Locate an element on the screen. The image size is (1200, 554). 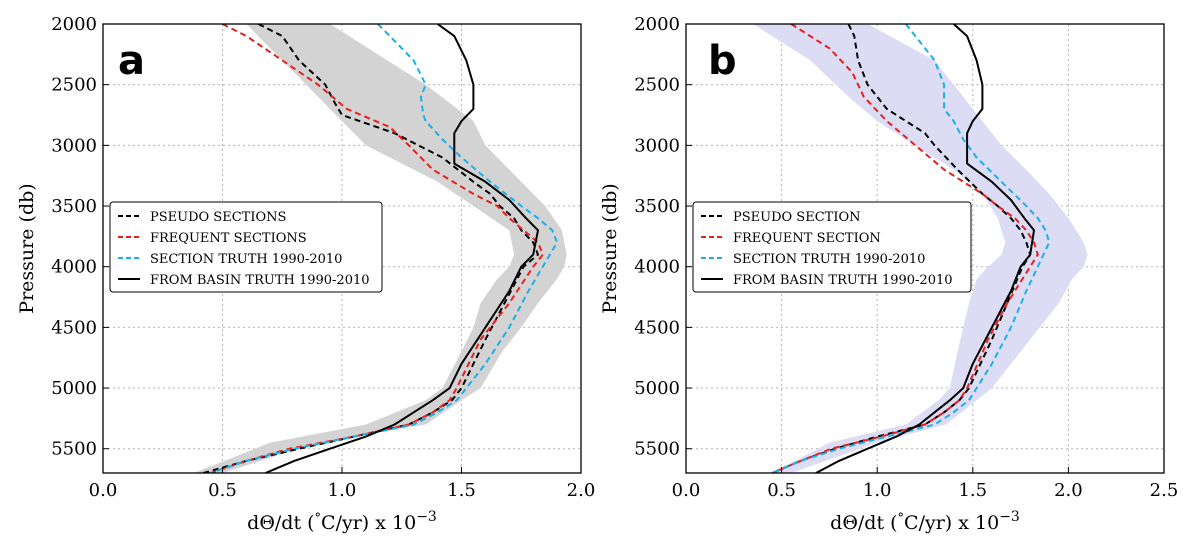
panel-letter: a is located at coordinates (131, 61).